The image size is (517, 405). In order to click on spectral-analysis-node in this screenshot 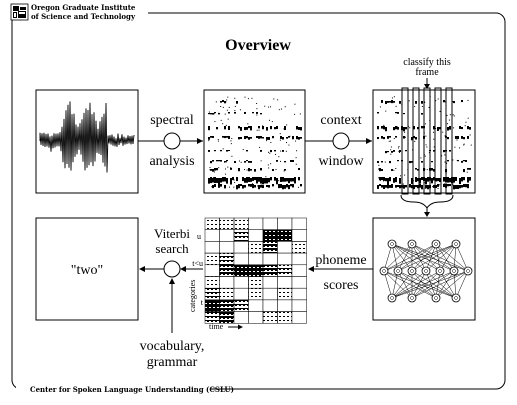, I will do `click(172, 141)`.